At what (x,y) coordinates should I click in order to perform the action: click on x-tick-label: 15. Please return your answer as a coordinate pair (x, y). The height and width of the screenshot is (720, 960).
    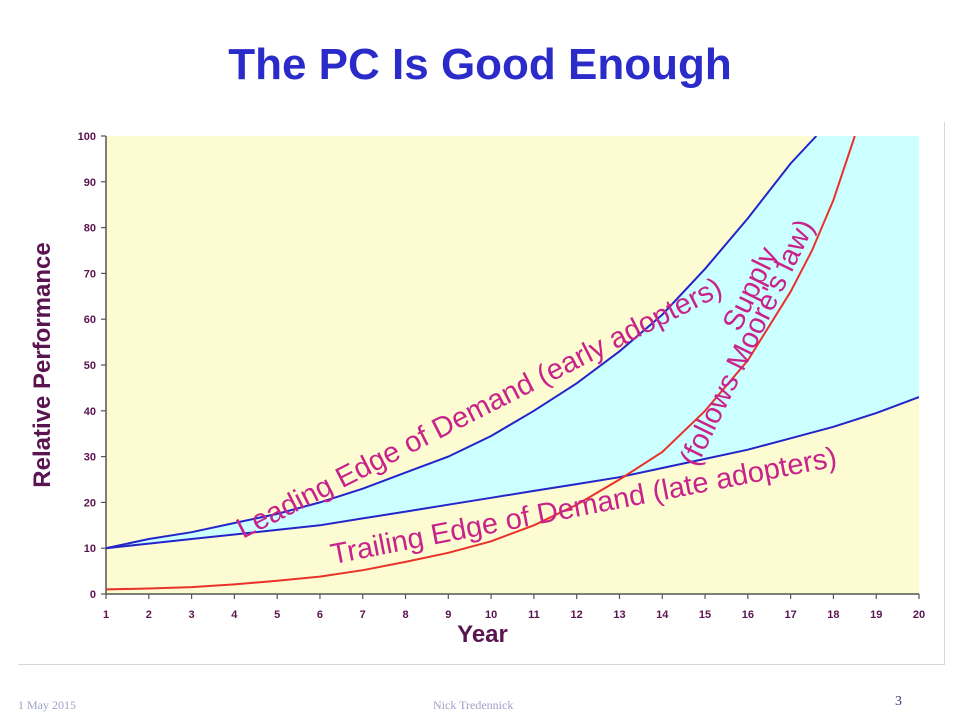
    Looking at the image, I should click on (705, 615).